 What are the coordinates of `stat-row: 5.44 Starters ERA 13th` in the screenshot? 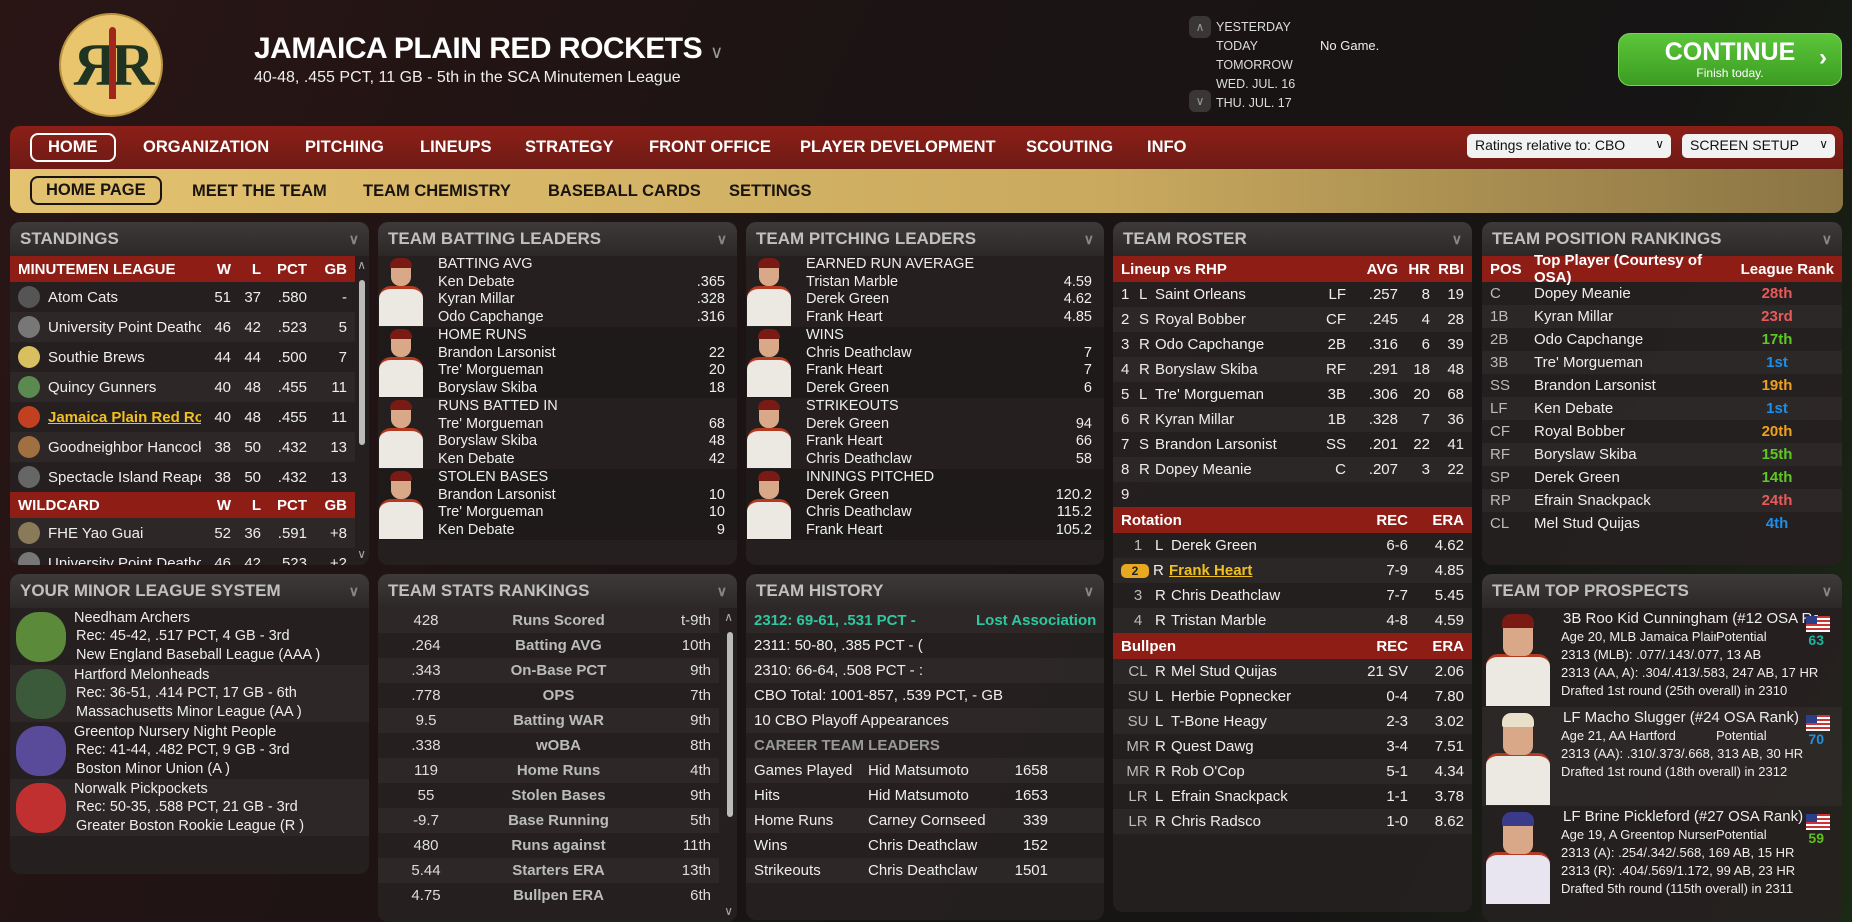 It's located at (548, 870).